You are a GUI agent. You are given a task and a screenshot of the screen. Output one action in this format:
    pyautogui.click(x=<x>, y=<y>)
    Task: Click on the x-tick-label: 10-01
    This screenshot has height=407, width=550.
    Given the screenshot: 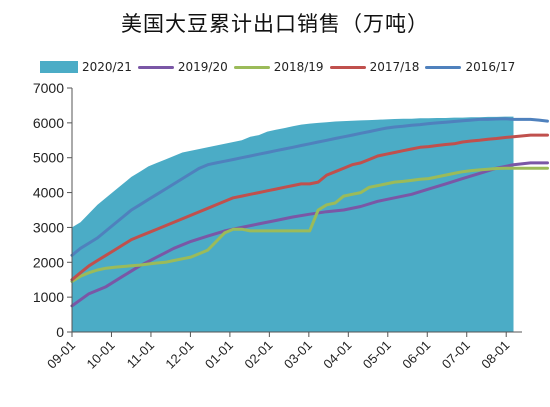 What is the action you would take?
    pyautogui.click(x=100, y=355)
    